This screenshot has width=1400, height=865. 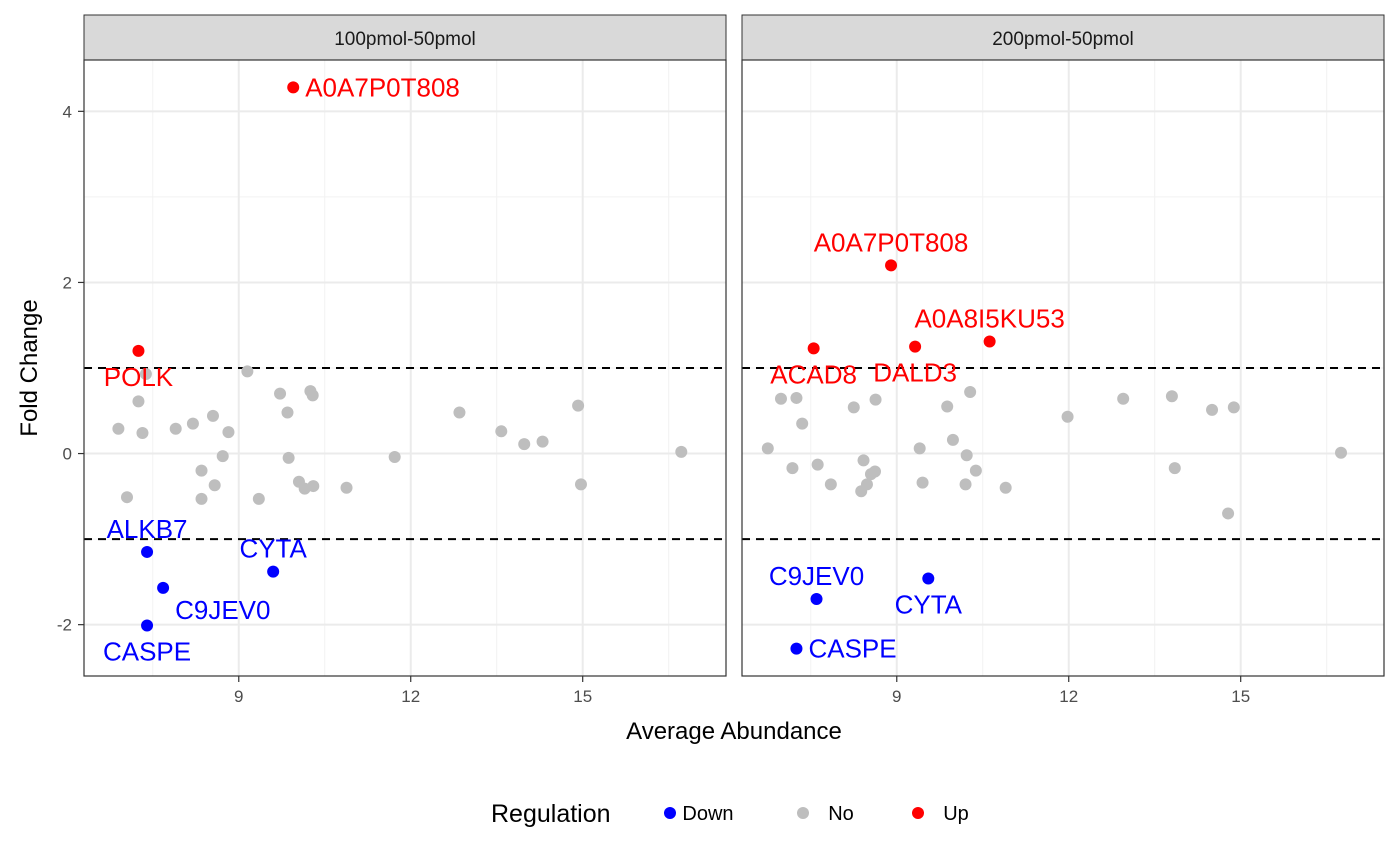 I want to click on y-tick-label: 4, so click(x=67, y=111).